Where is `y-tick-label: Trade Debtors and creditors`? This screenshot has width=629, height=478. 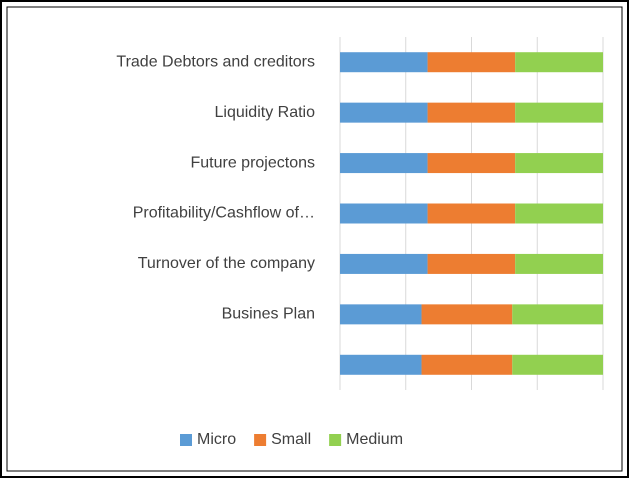 y-tick-label: Trade Debtors and creditors is located at coordinates (215, 61).